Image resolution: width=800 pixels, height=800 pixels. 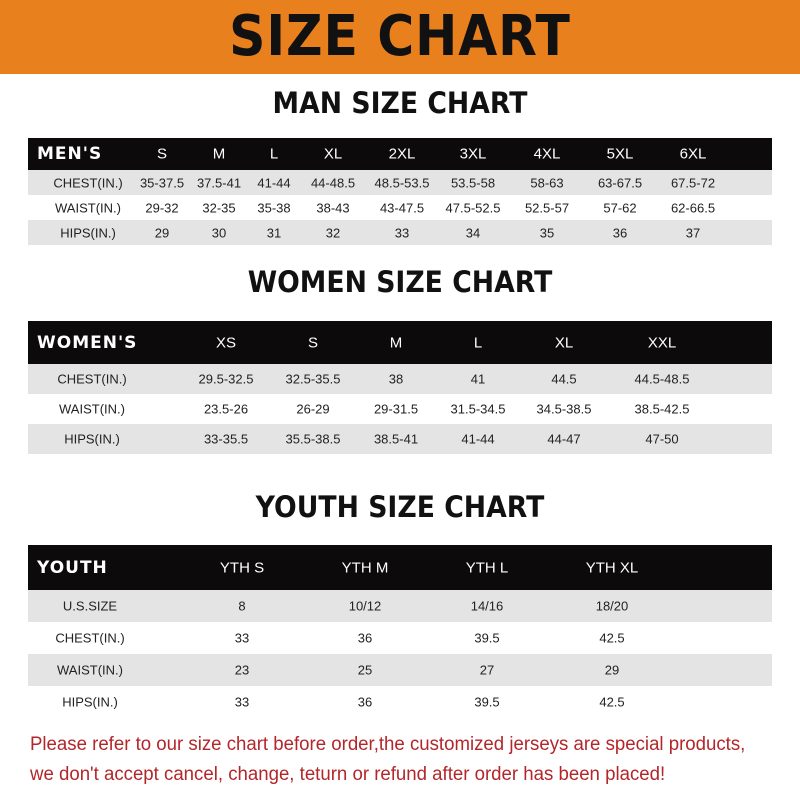 I want to click on table-cell: 8, so click(x=242, y=606).